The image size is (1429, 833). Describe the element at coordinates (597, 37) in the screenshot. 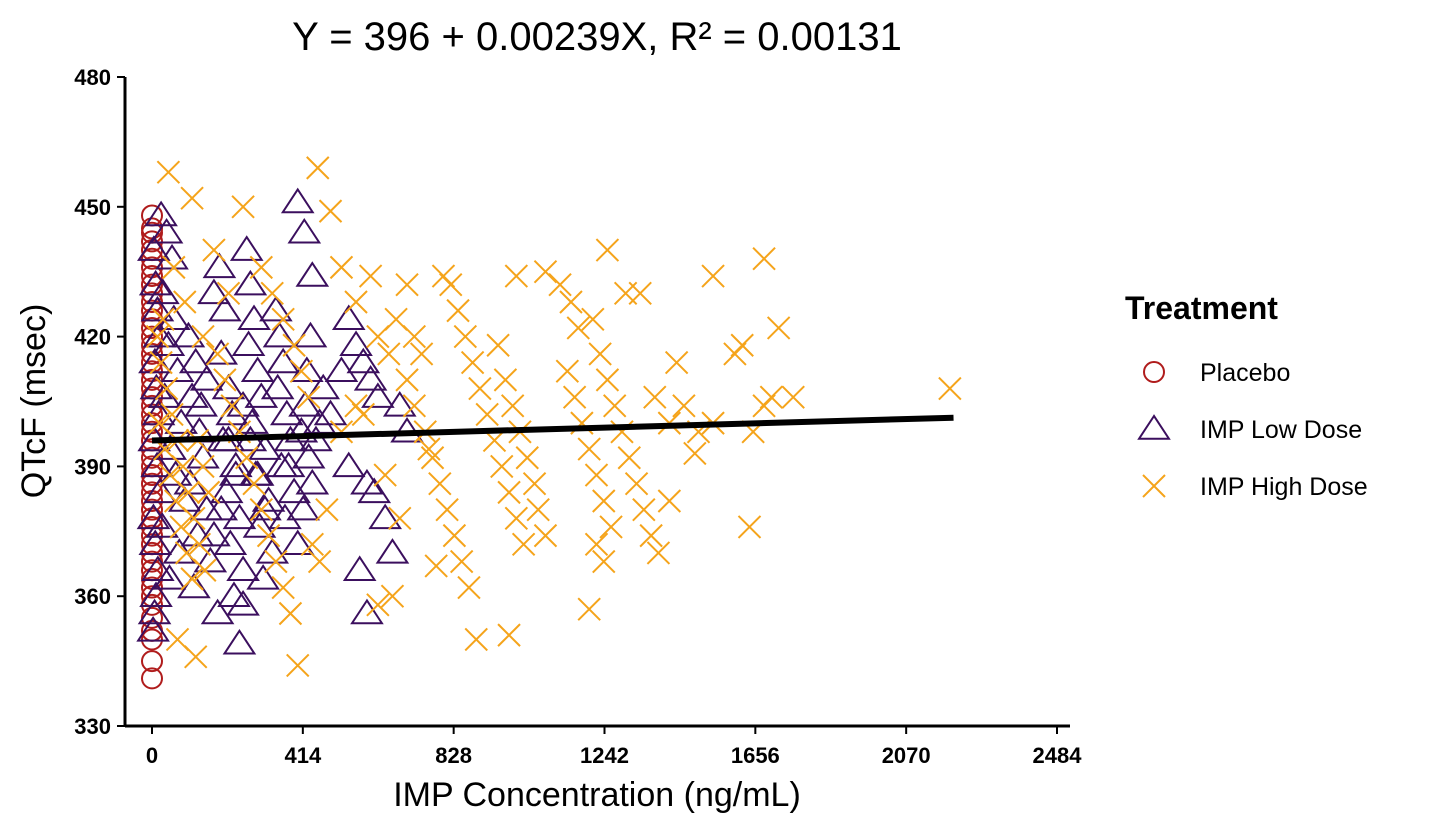

I see `chart-title: Y = 396 + 0.00239X, R² = 0.00131` at that location.